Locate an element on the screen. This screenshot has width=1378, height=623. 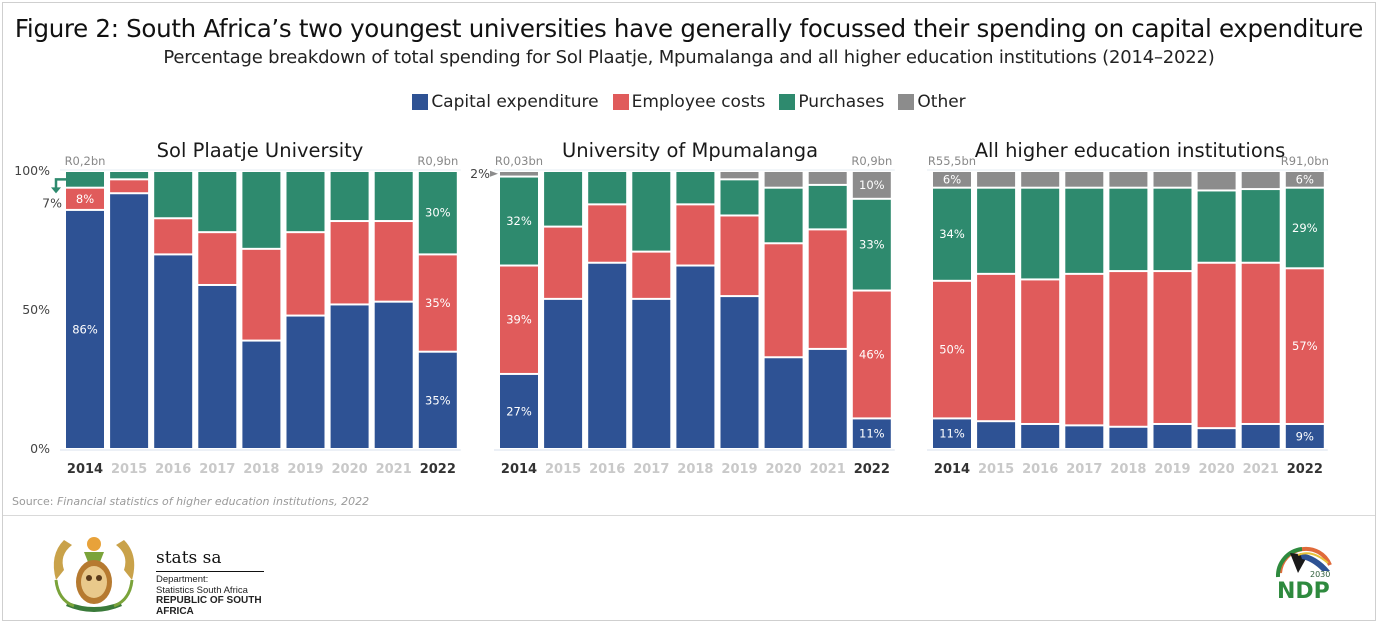
all-higher-education-institutions-bar-2014-other is located at coordinates (952, 179).